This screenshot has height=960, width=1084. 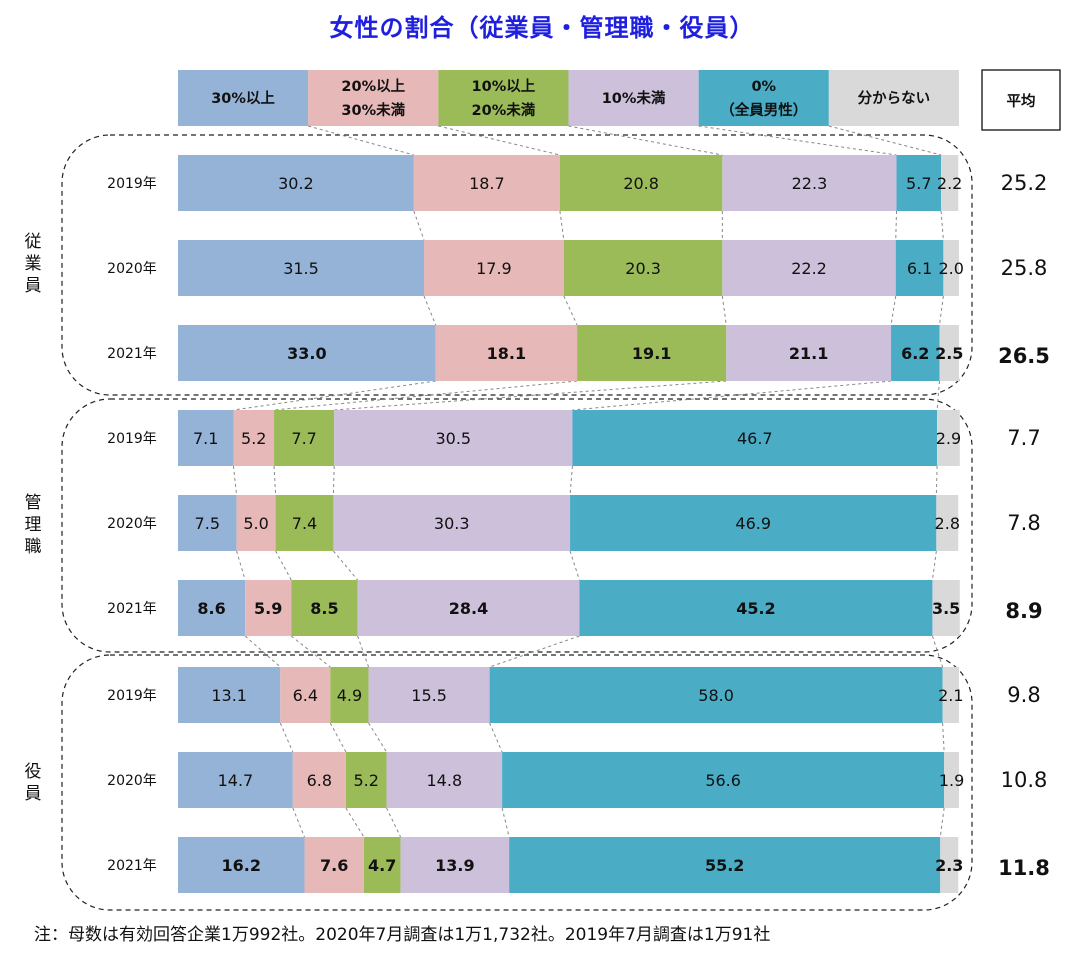 I want to click on data-label: 19.1, so click(x=651, y=353).